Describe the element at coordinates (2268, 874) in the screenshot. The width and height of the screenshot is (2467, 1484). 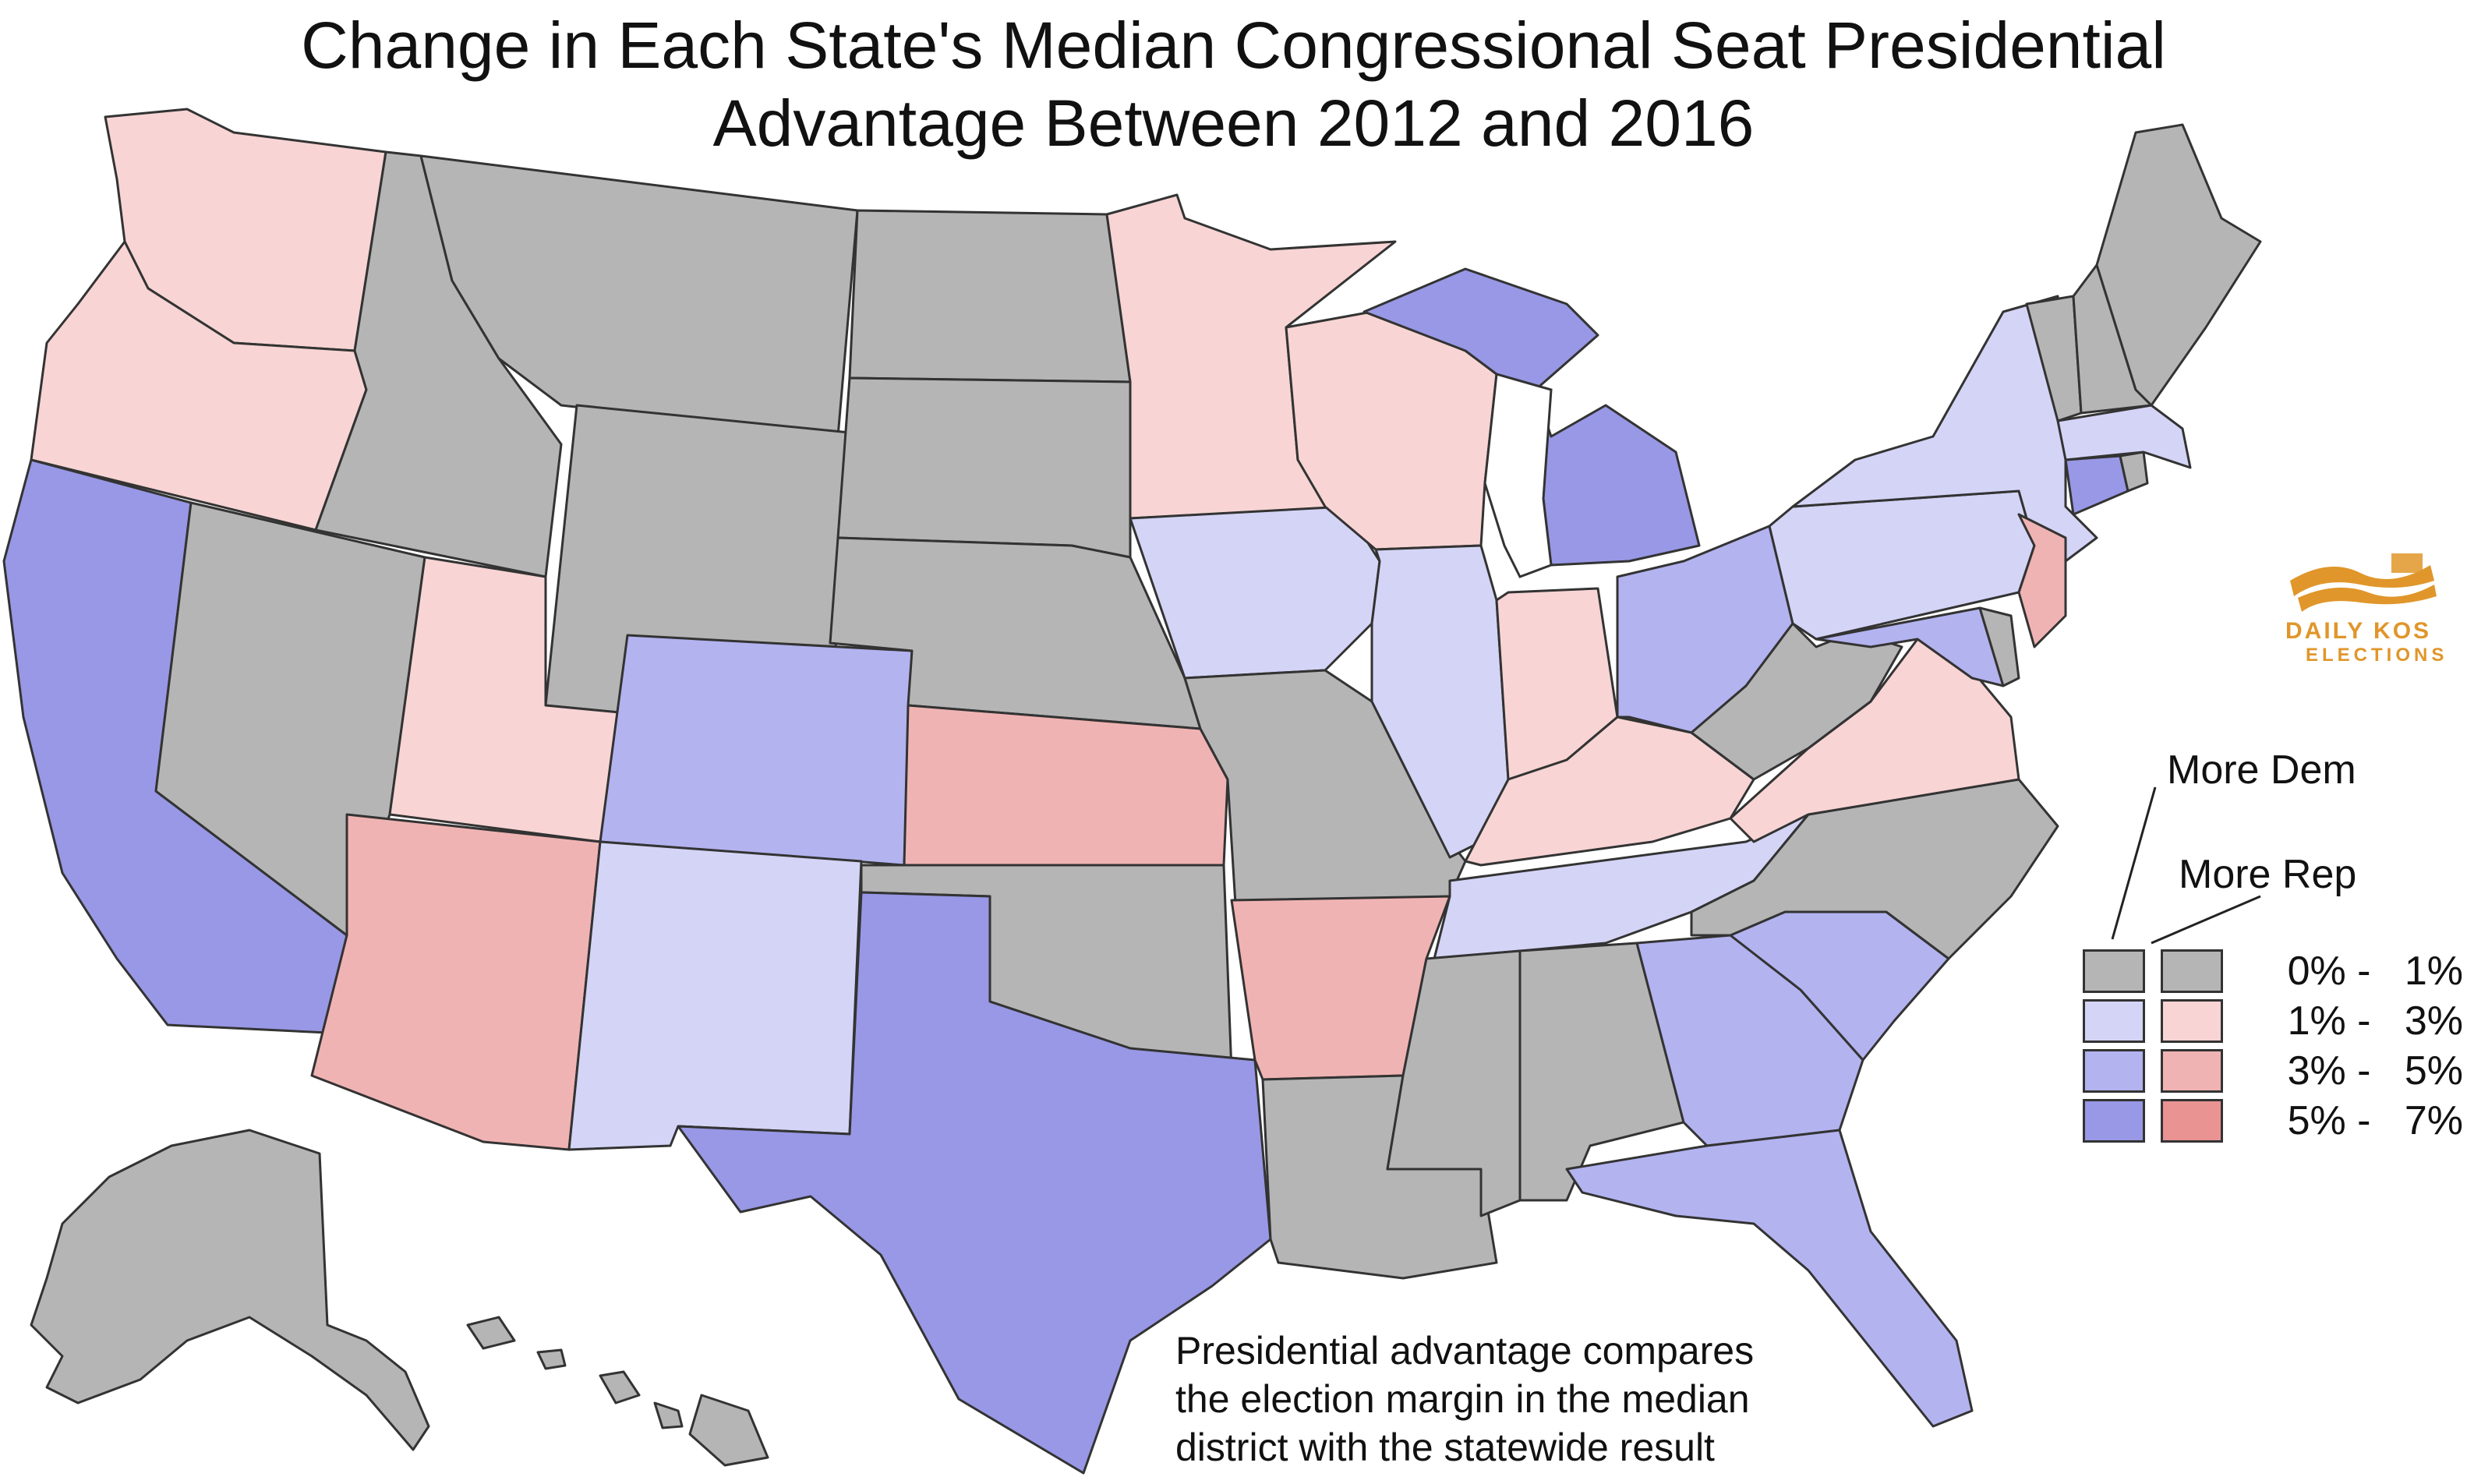
I see `legend-rep-header: More Rep` at that location.